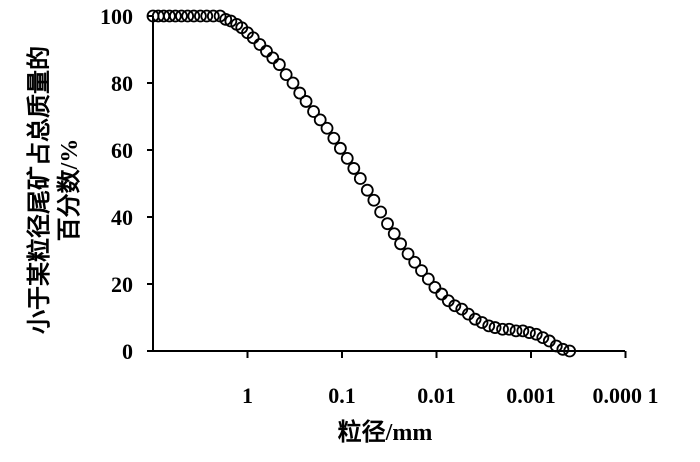 Image resolution: width=700 pixels, height=462 pixels. I want to click on y-tick-label: 20, so click(122, 284).